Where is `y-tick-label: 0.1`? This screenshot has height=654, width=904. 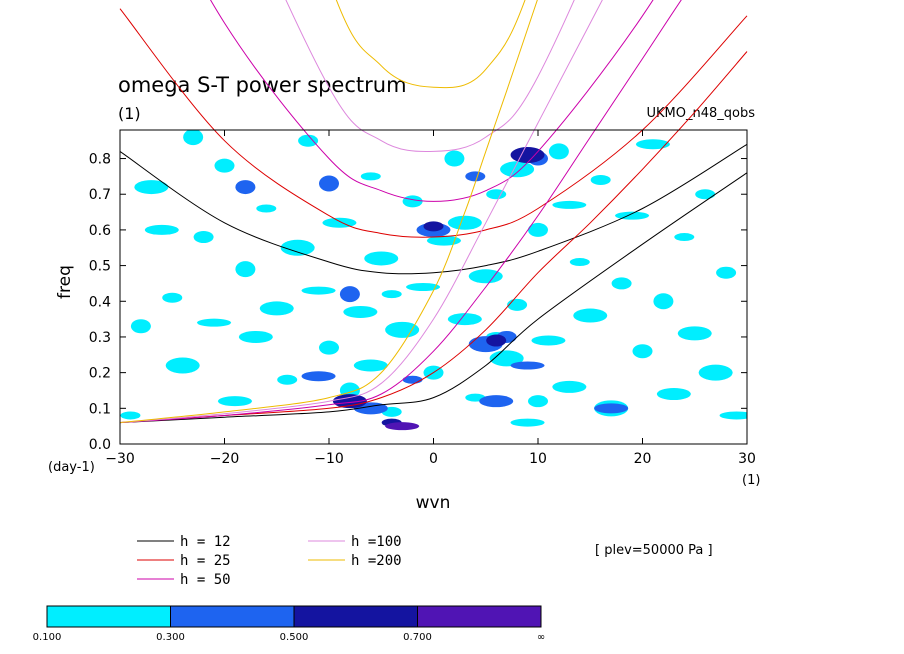 y-tick-label: 0.1 is located at coordinates (100, 409).